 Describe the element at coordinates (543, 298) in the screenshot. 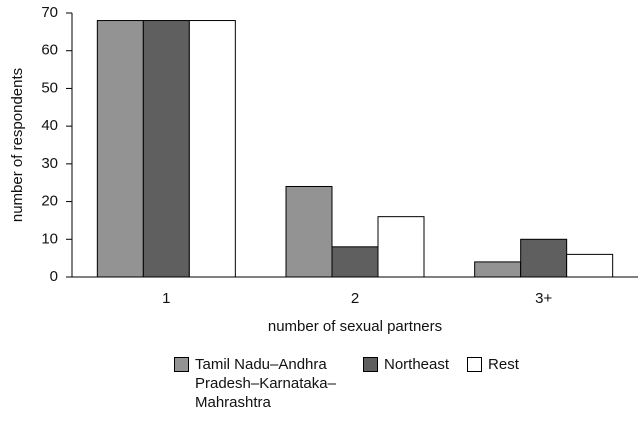

I see `x-tick-label: 3+` at that location.